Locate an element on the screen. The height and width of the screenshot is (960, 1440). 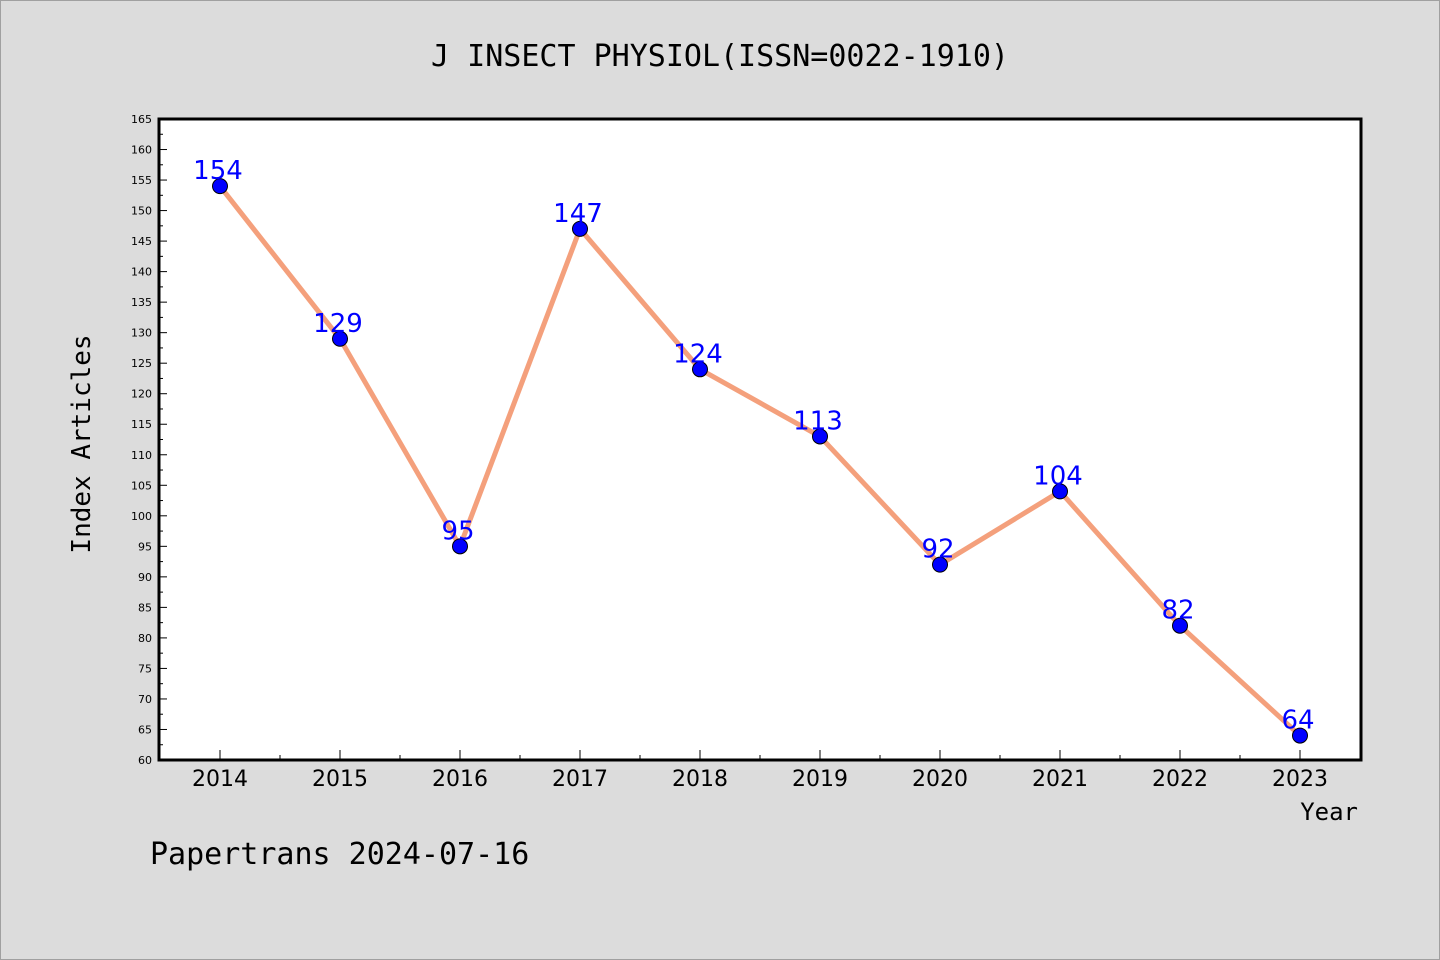
chart-title: J INSECT PHYSIOL(ISSN=0022-1910) is located at coordinates (720, 56).